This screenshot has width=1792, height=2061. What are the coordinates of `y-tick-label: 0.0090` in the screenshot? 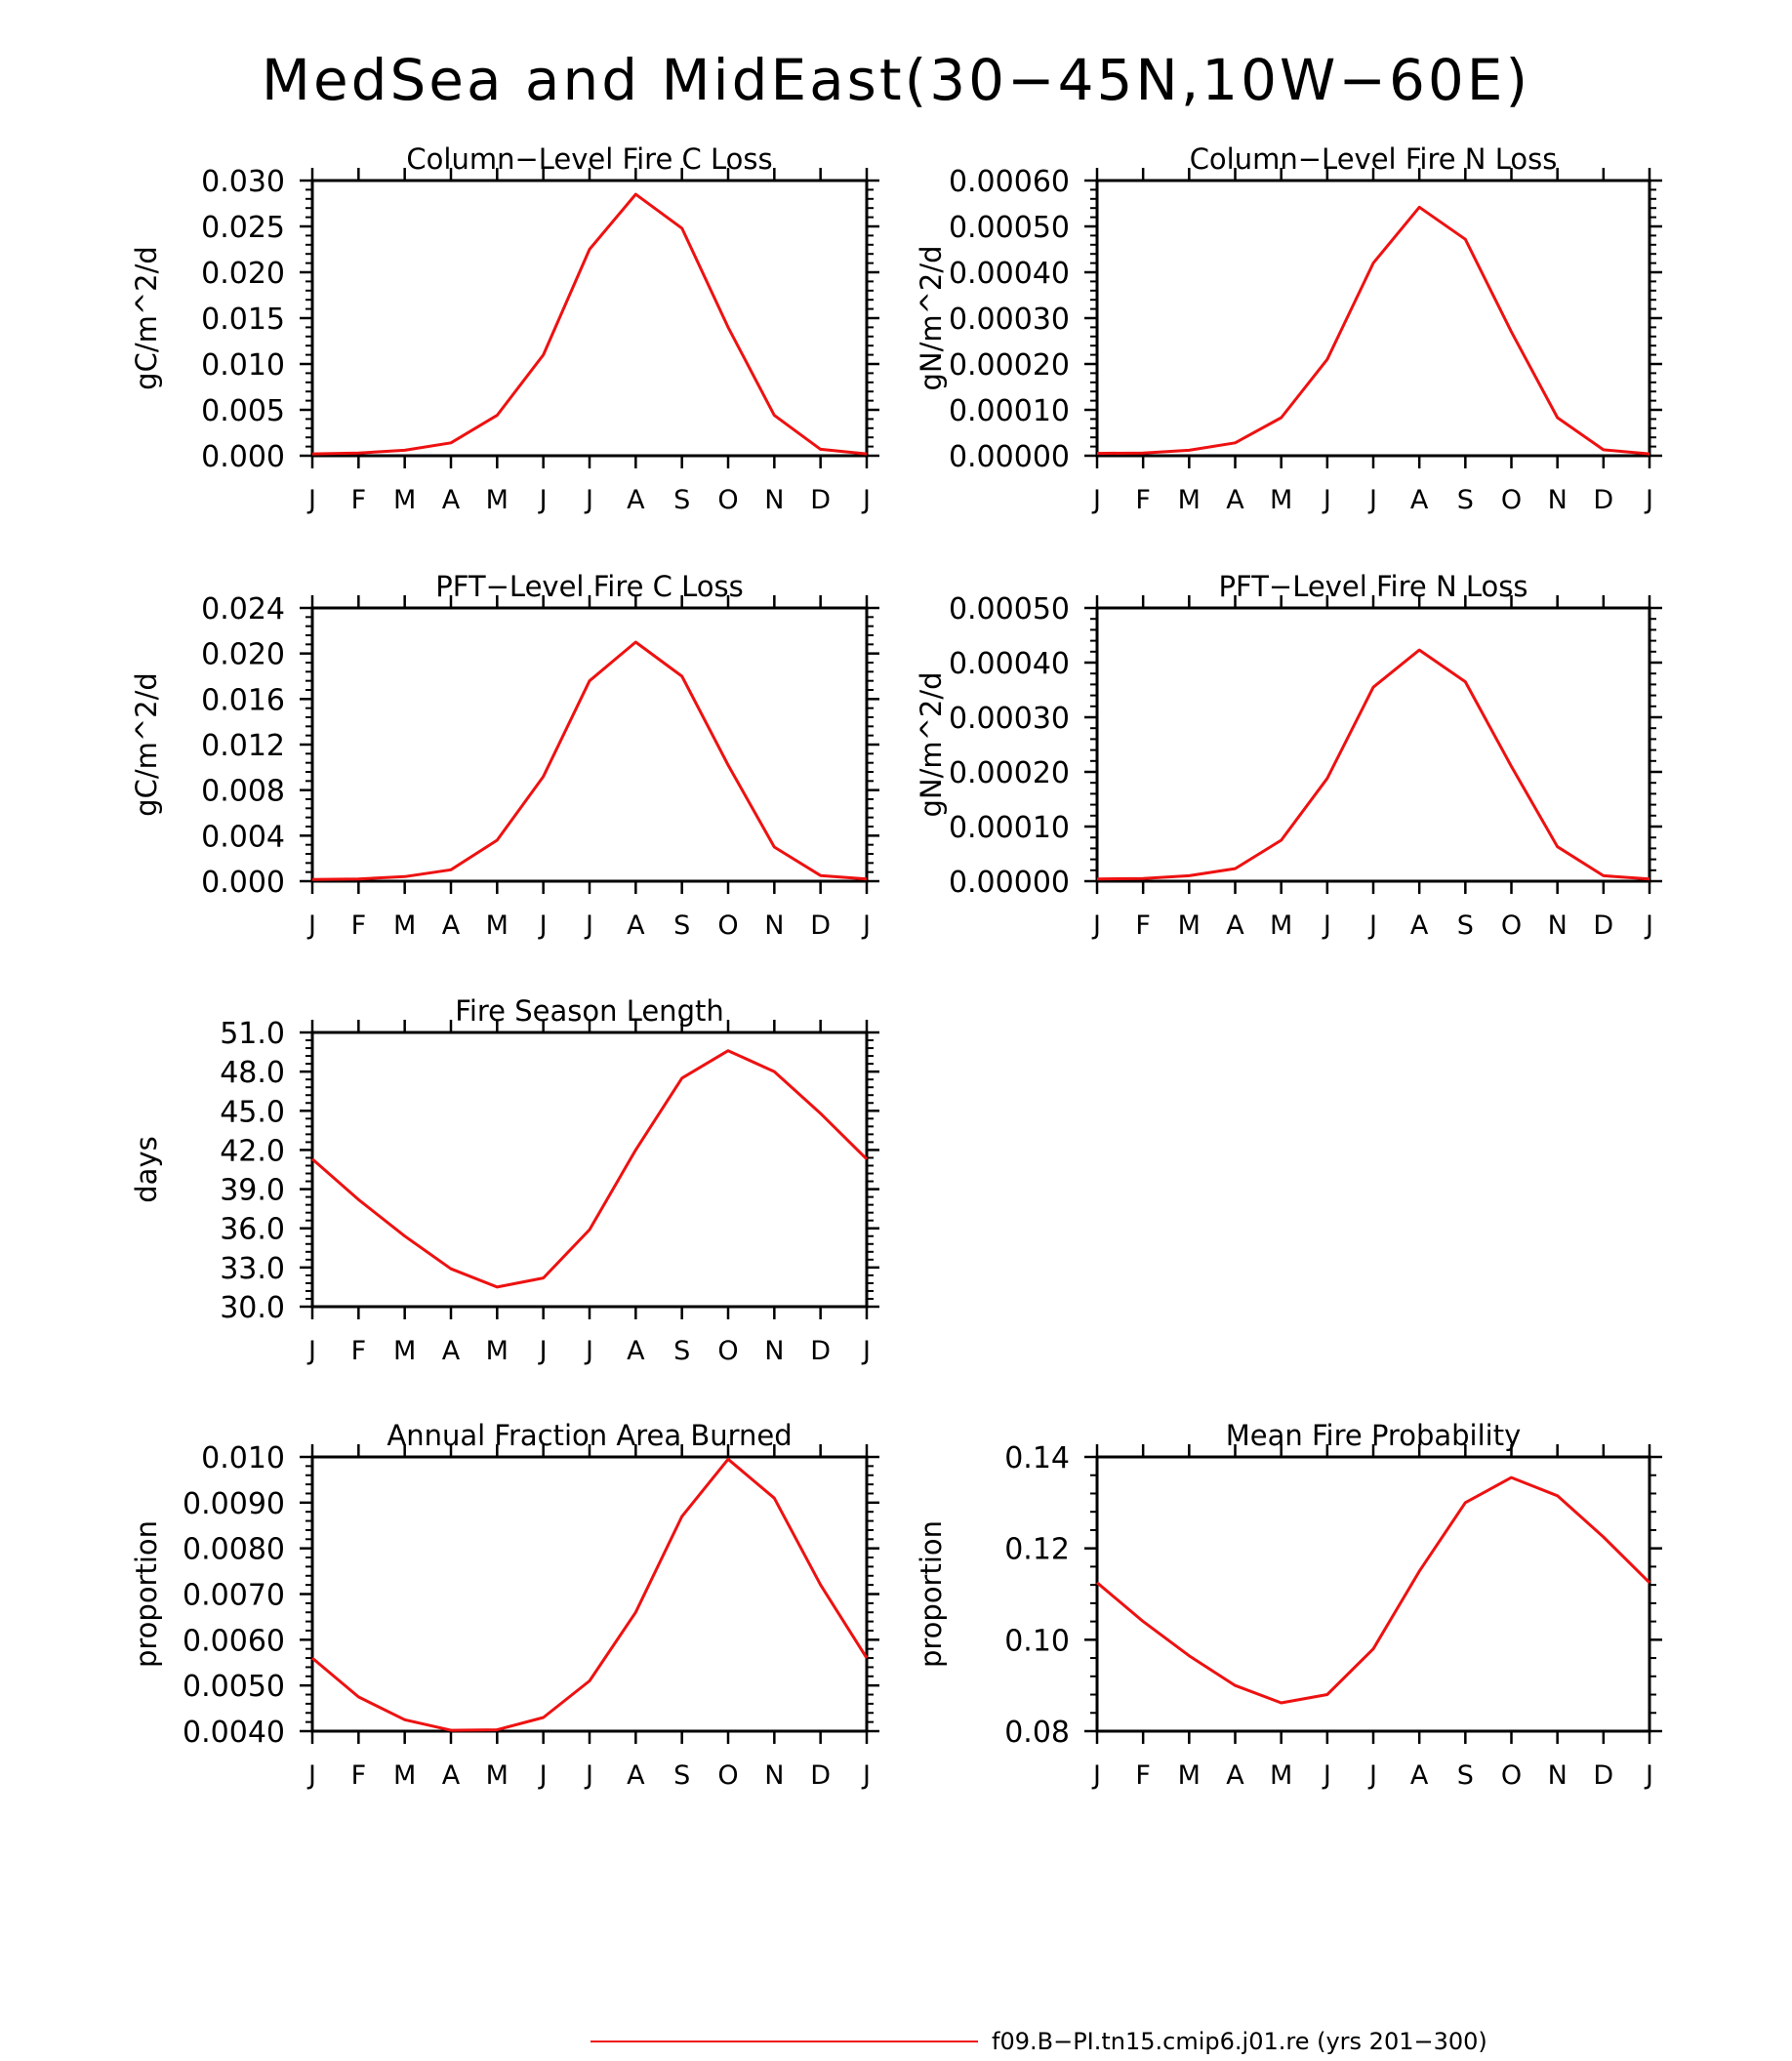 It's located at (234, 1504).